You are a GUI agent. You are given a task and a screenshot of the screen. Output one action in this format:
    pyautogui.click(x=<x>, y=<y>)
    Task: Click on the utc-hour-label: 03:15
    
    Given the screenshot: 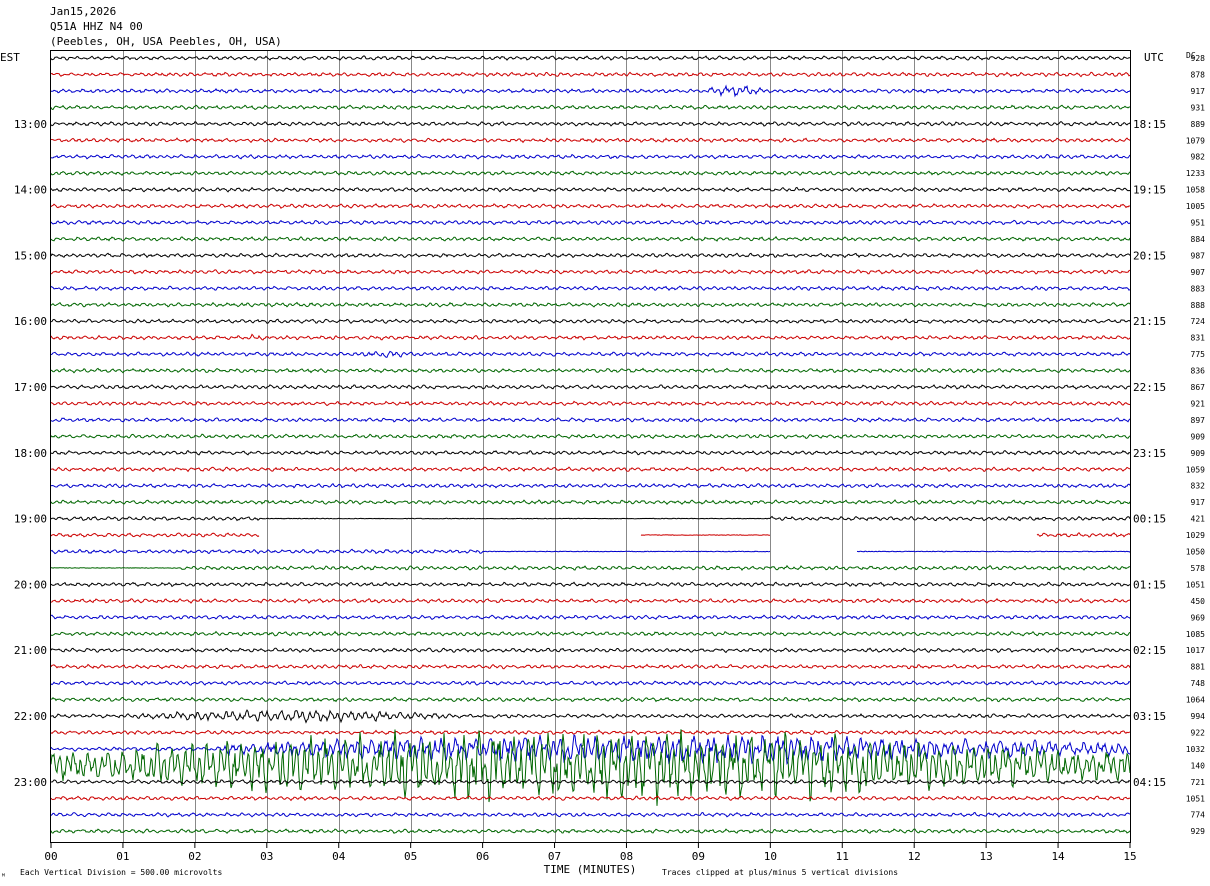 What is the action you would take?
    pyautogui.click(x=1149, y=716)
    